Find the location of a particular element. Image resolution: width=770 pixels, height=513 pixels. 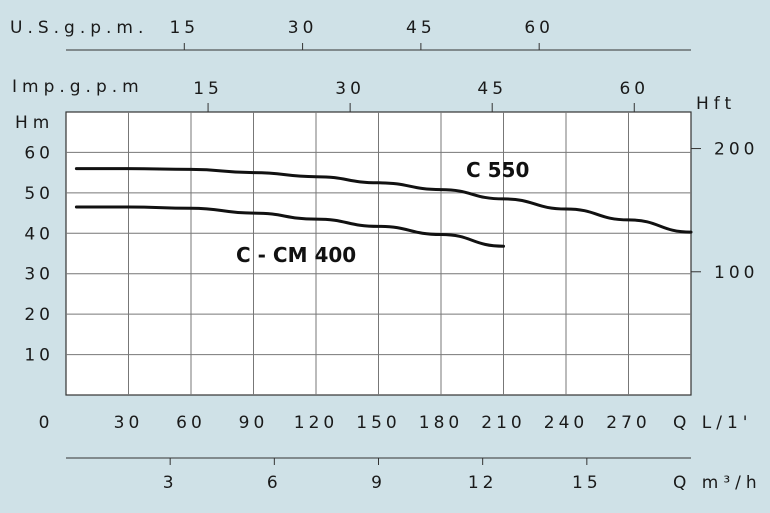

y-tick-label: 50 is located at coordinates (39, 194).